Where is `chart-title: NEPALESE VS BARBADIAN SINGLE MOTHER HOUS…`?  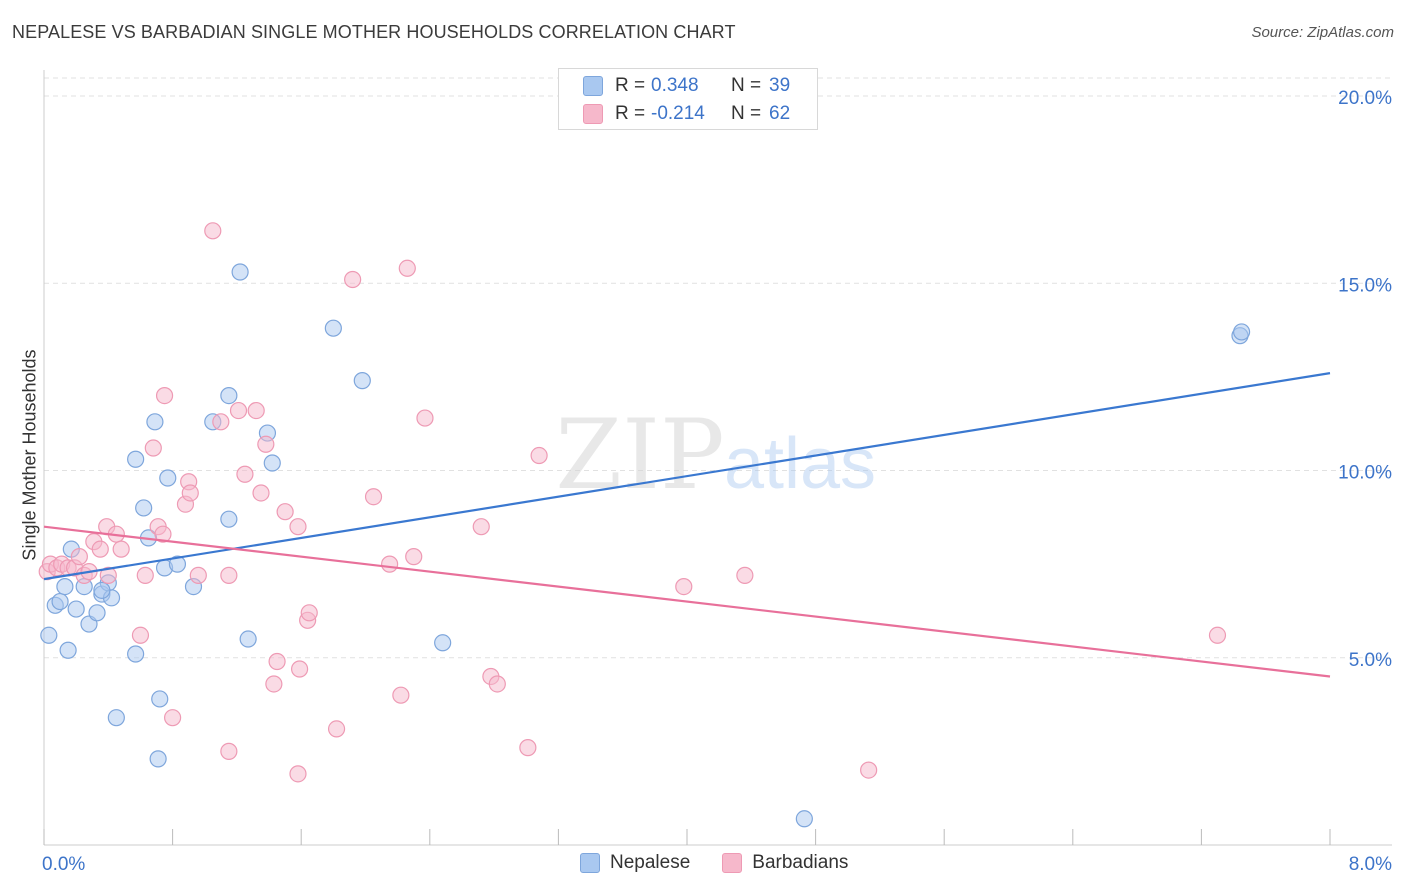 chart-title: NEPALESE VS BARBADIAN SINGLE MOTHER HOUS… is located at coordinates (374, 32).